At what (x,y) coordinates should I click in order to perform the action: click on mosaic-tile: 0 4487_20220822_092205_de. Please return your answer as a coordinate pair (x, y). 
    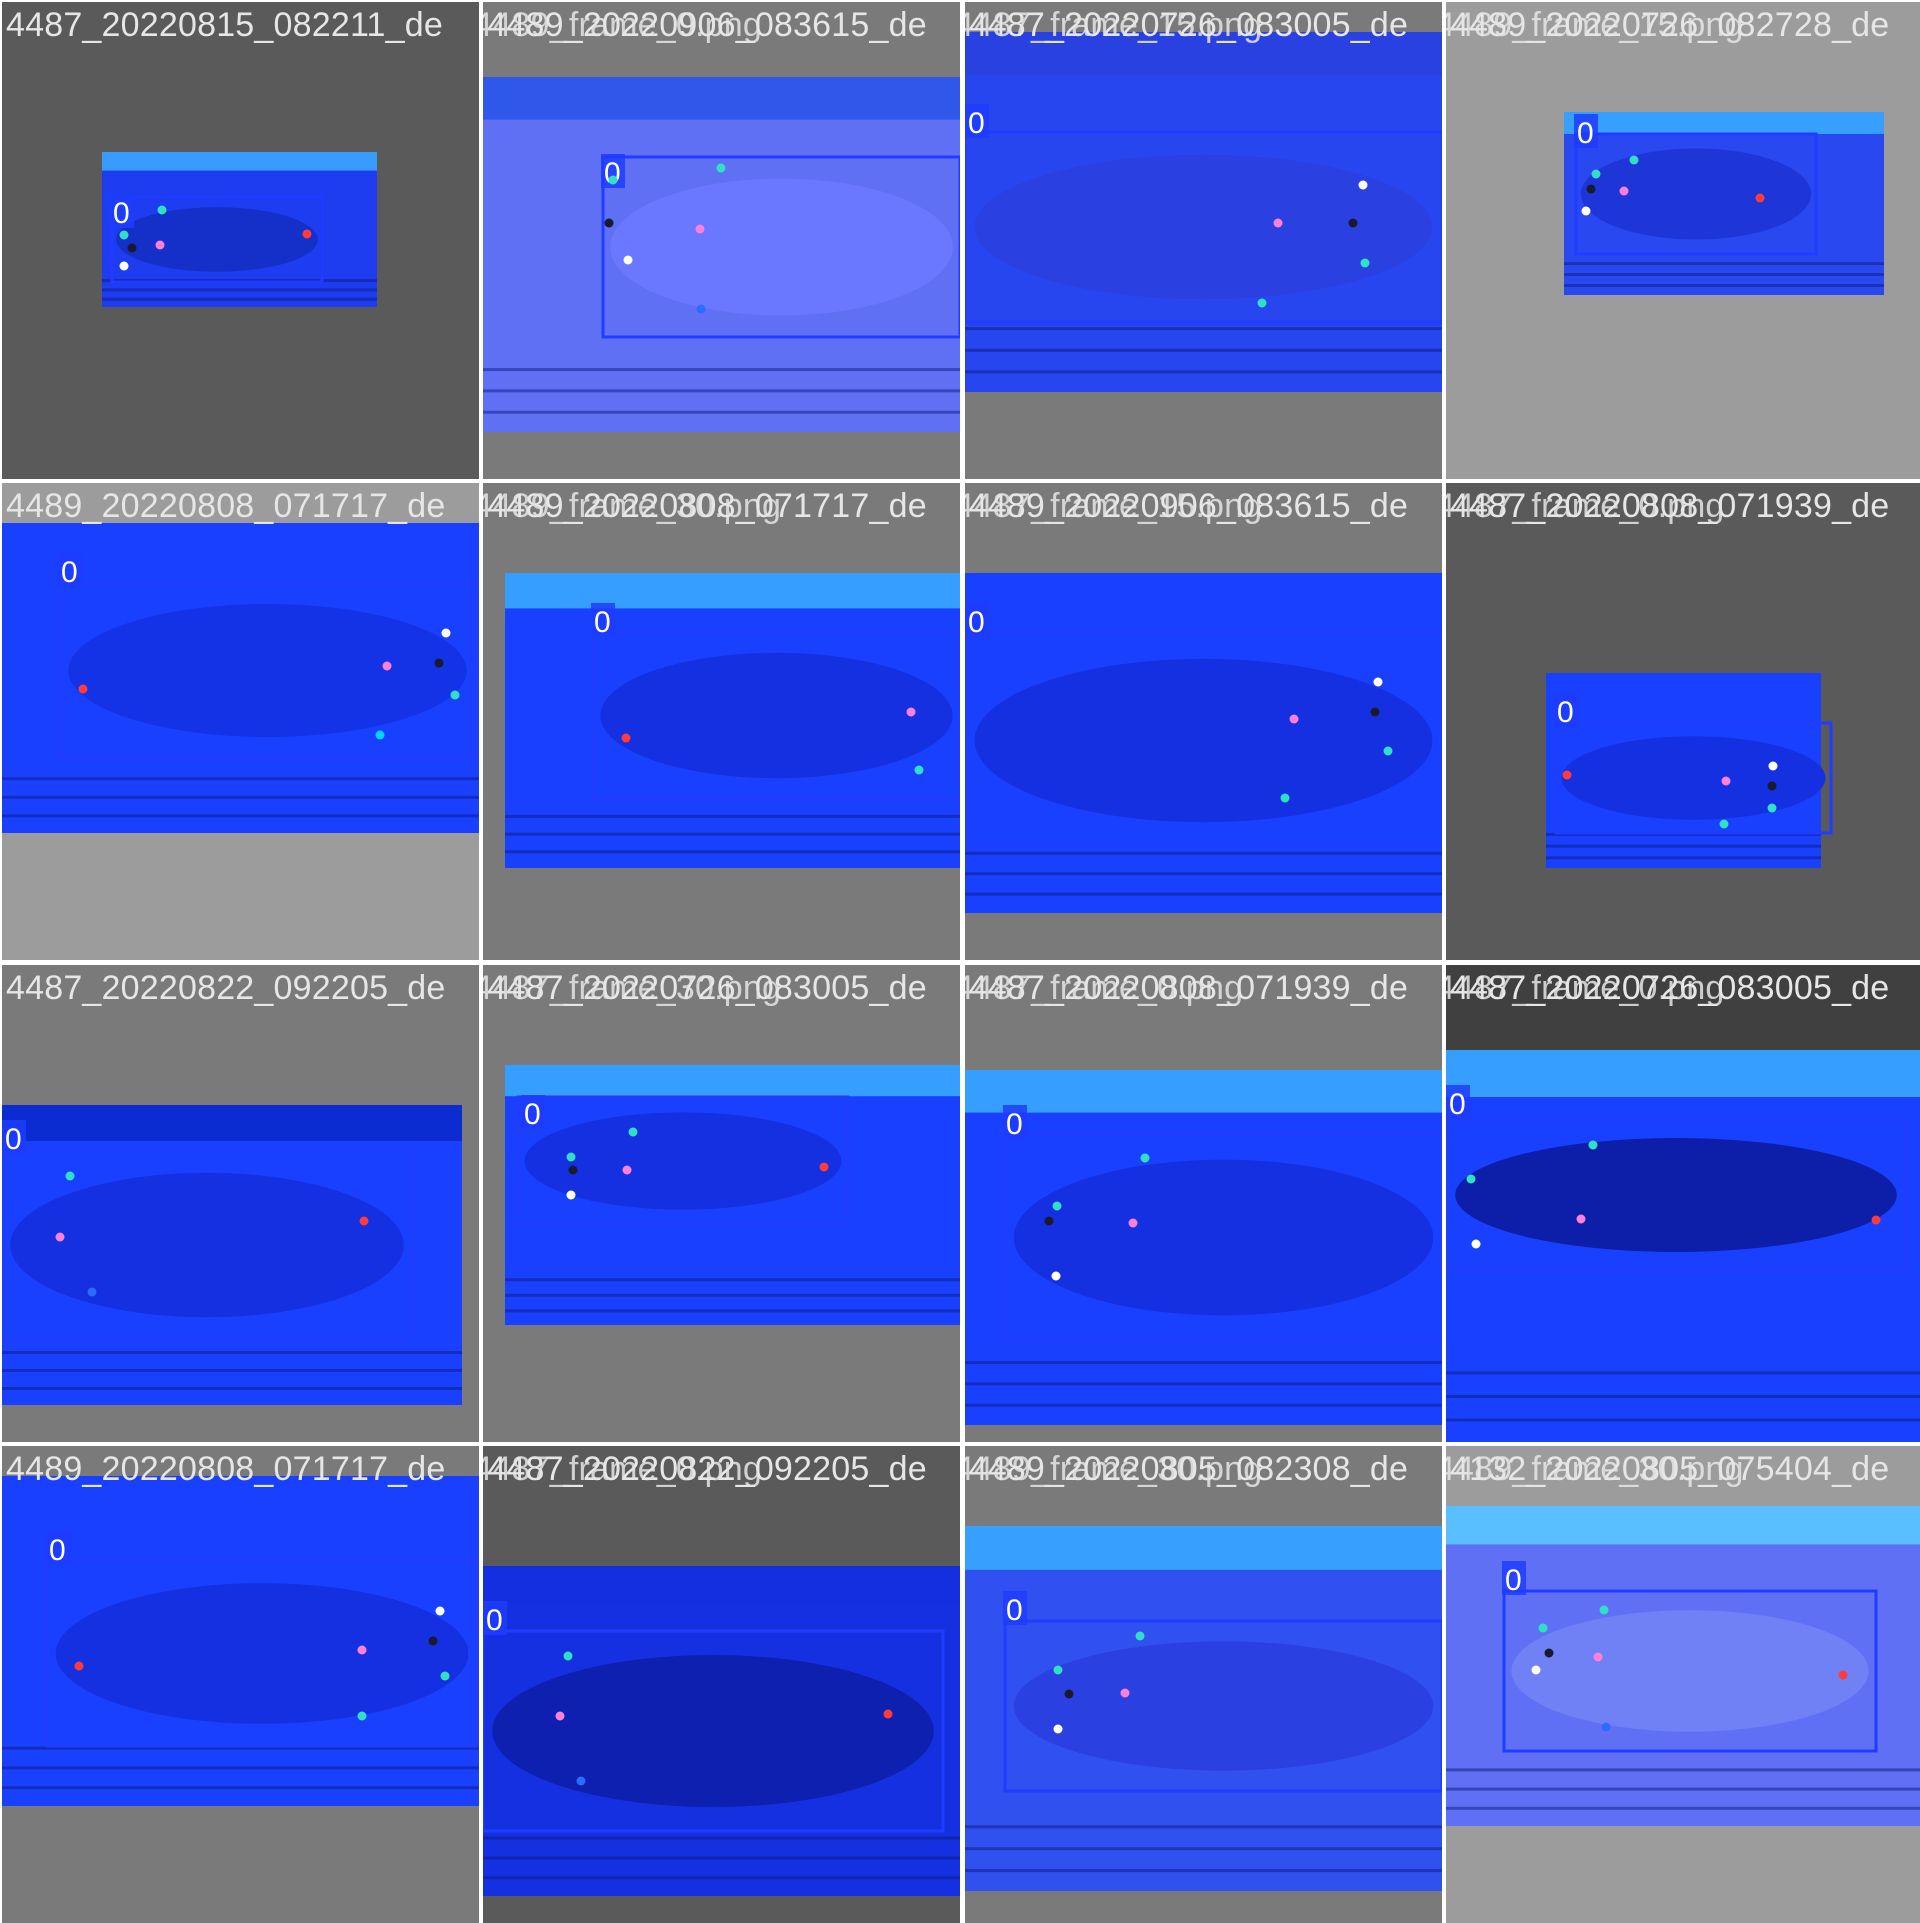
    Looking at the image, I should click on (240, 1203).